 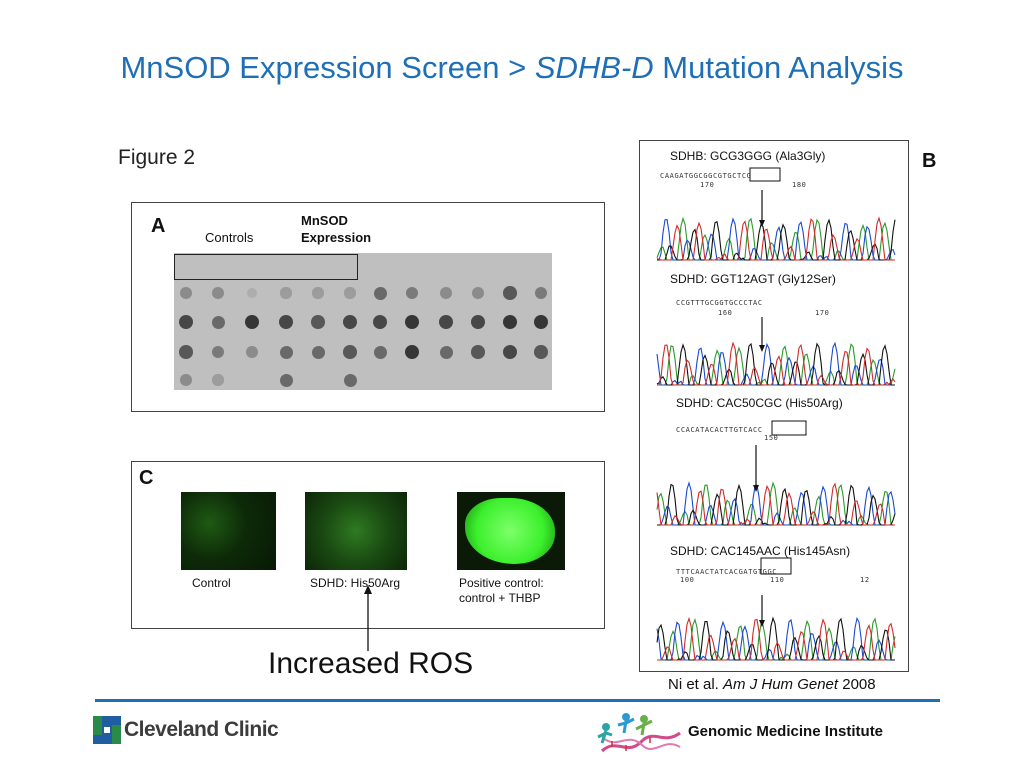 What do you see at coordinates (771, 438) in the screenshot?
I see `trace-3-pos-1: 150` at bounding box center [771, 438].